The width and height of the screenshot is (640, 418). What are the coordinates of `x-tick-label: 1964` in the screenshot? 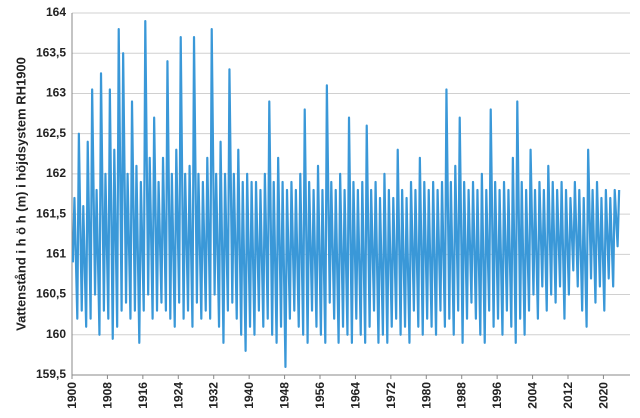 It's located at (355, 395).